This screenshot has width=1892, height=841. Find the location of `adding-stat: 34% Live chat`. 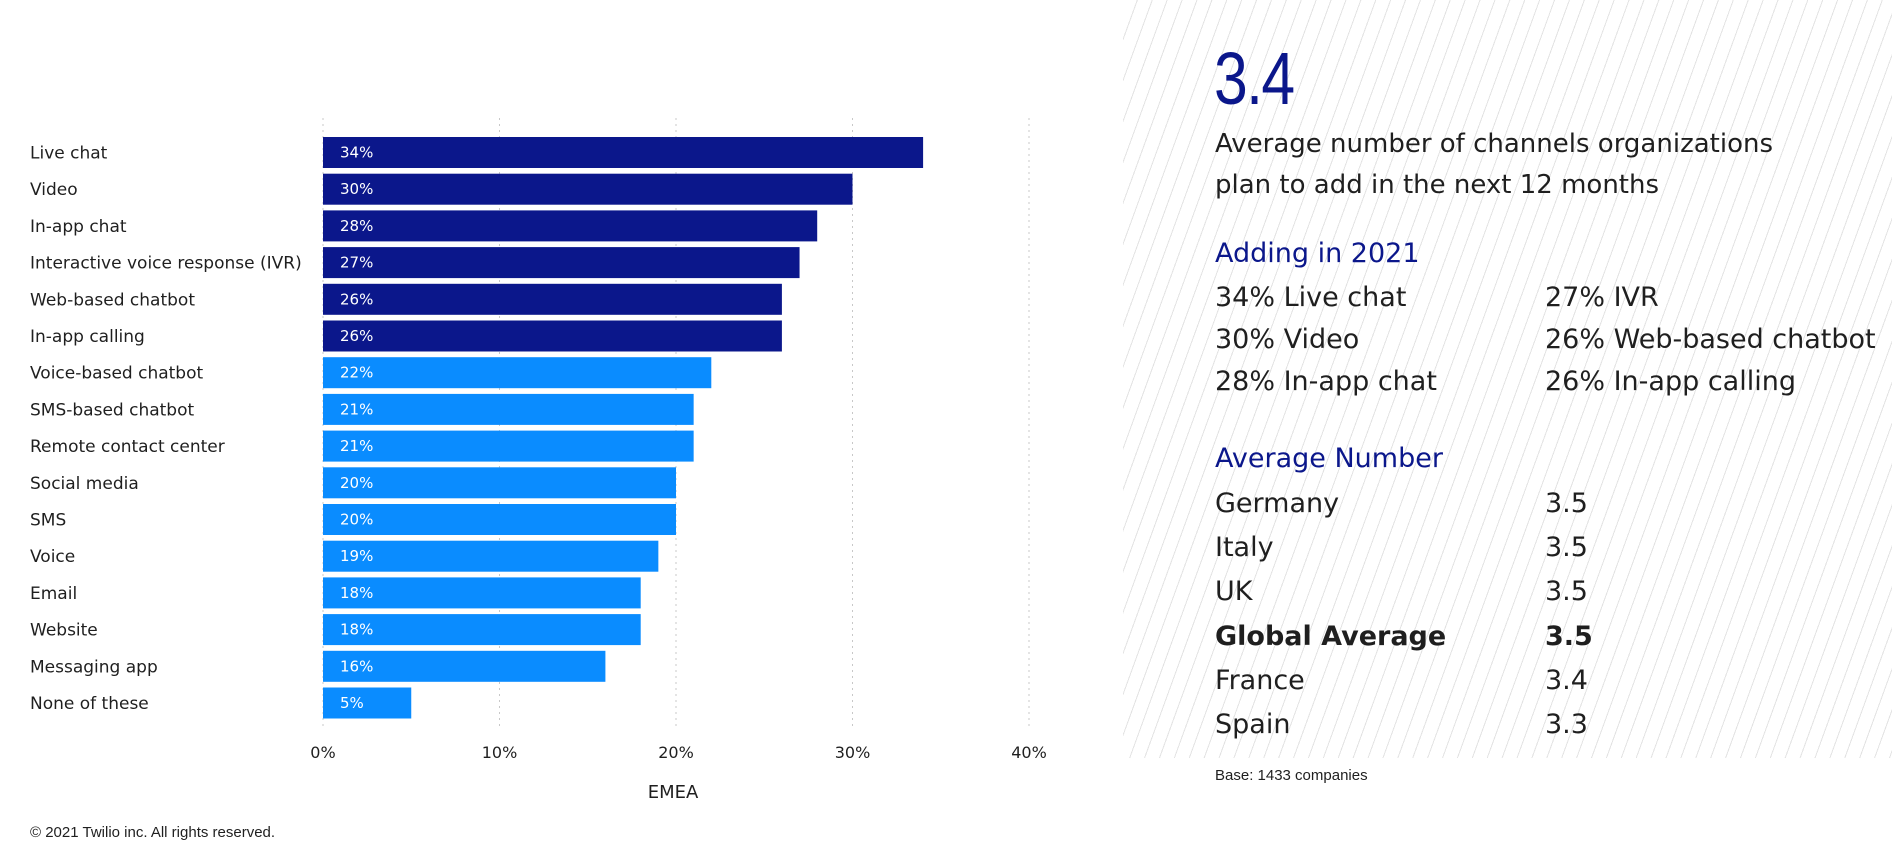

adding-stat: 34% Live chat is located at coordinates (1311, 297).